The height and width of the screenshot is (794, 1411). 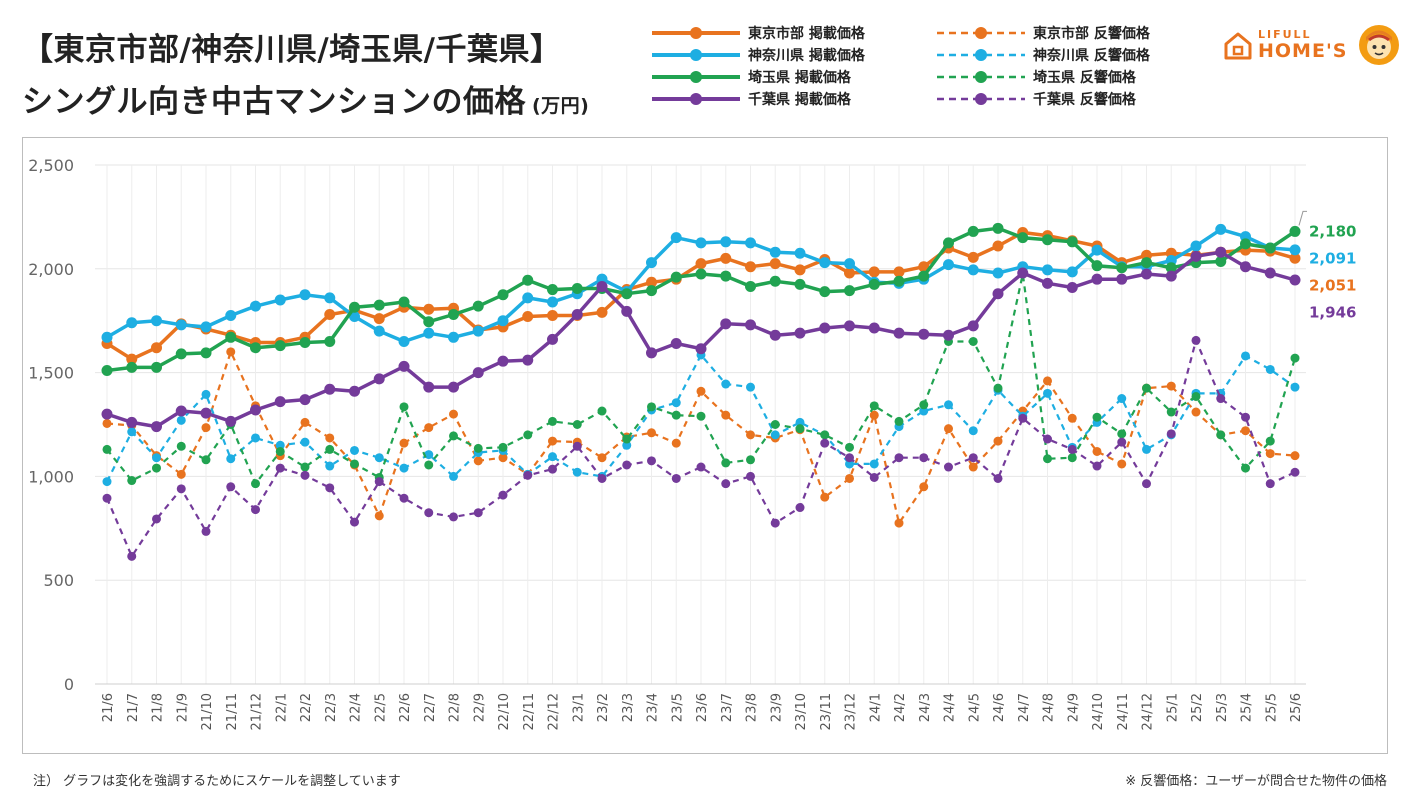 What do you see at coordinates (1073, 707) in the screenshot?
I see `x-tick-label: 24/9` at bounding box center [1073, 707].